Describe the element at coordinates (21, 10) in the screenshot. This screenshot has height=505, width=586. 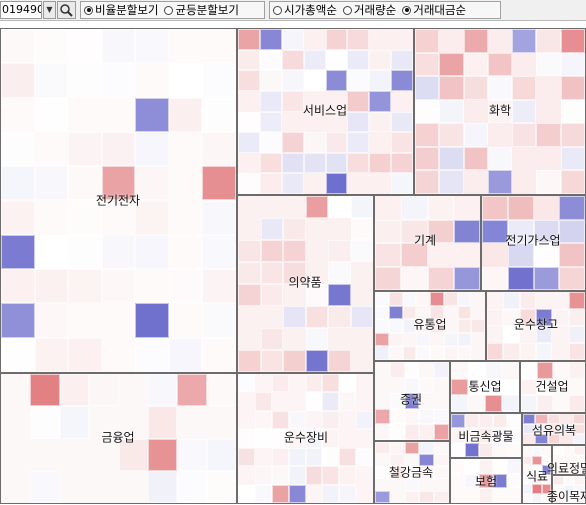
I see `stock-code-input: 019490` at that location.